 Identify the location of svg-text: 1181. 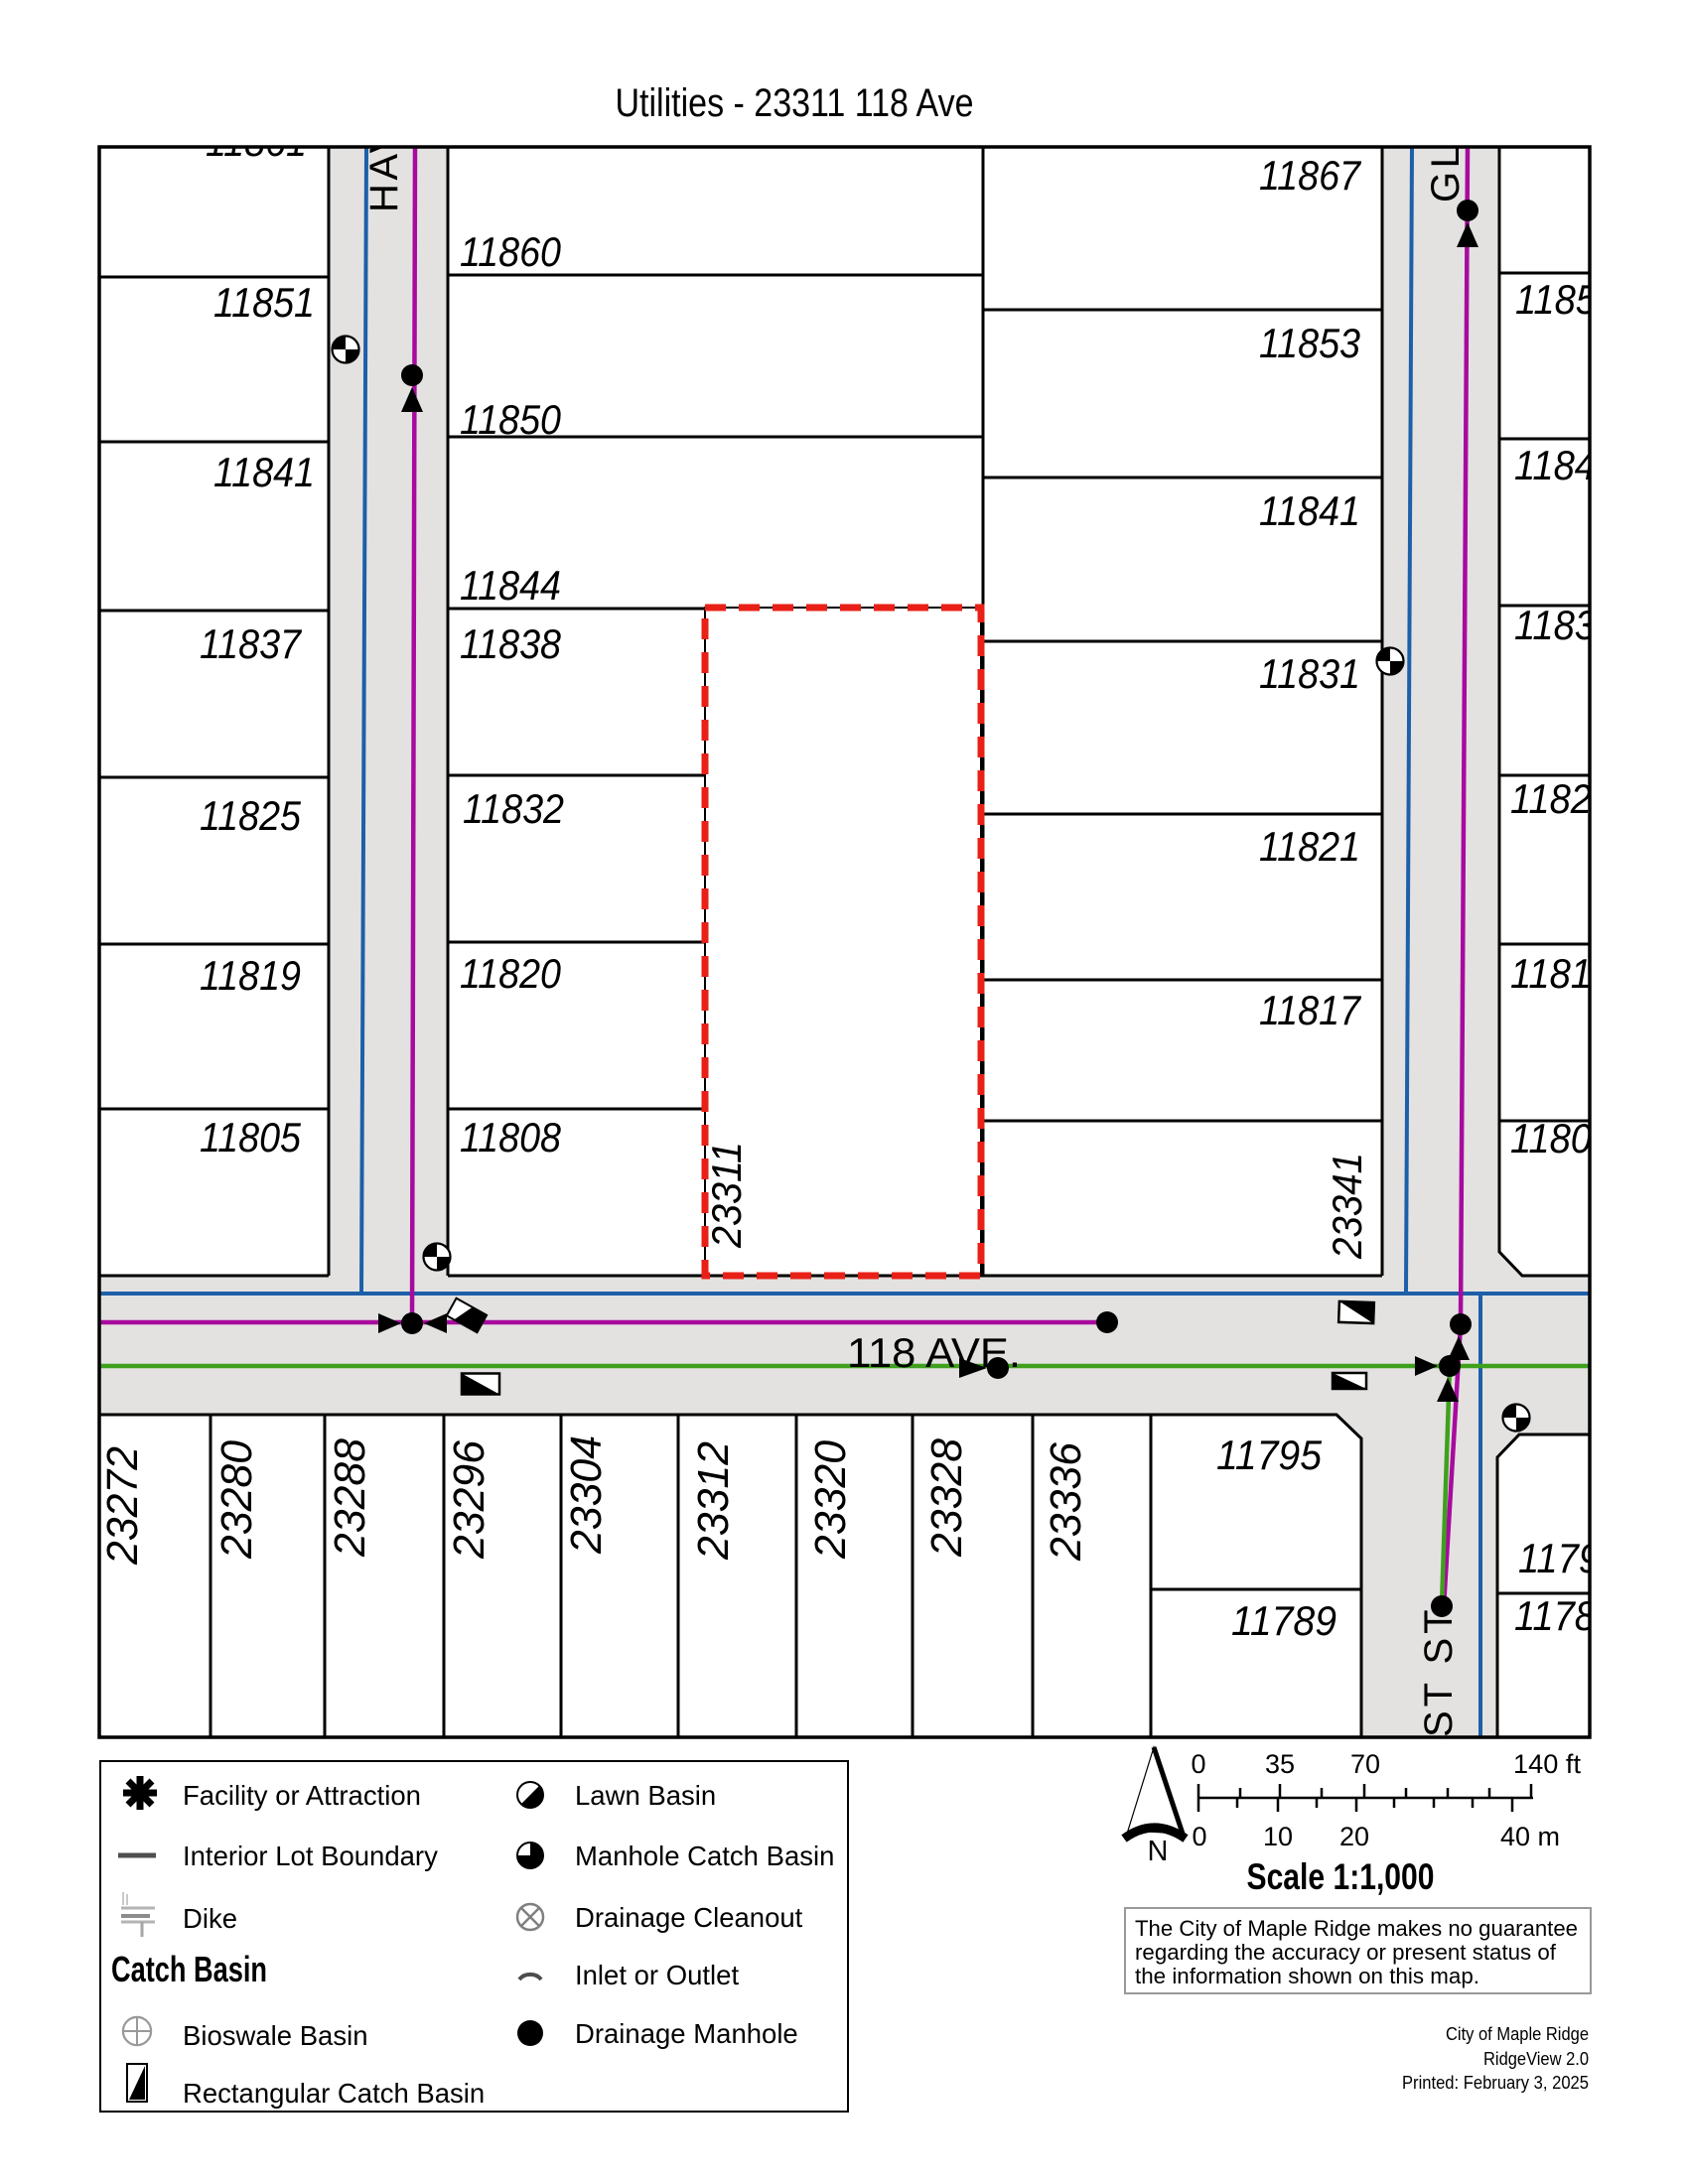
(1551, 973).